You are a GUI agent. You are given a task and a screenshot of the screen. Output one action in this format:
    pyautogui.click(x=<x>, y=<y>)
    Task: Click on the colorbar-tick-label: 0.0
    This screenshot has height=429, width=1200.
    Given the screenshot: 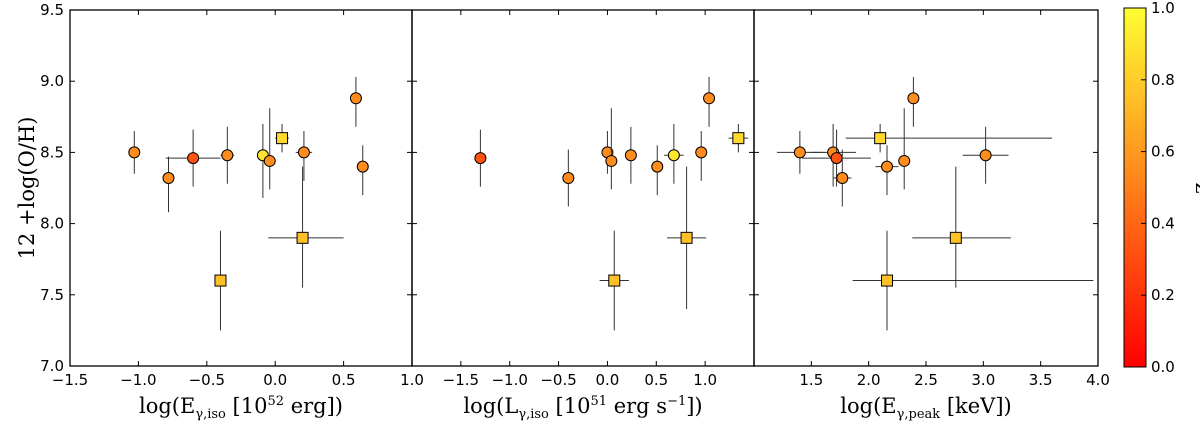 What is the action you would take?
    pyautogui.click(x=1163, y=367)
    